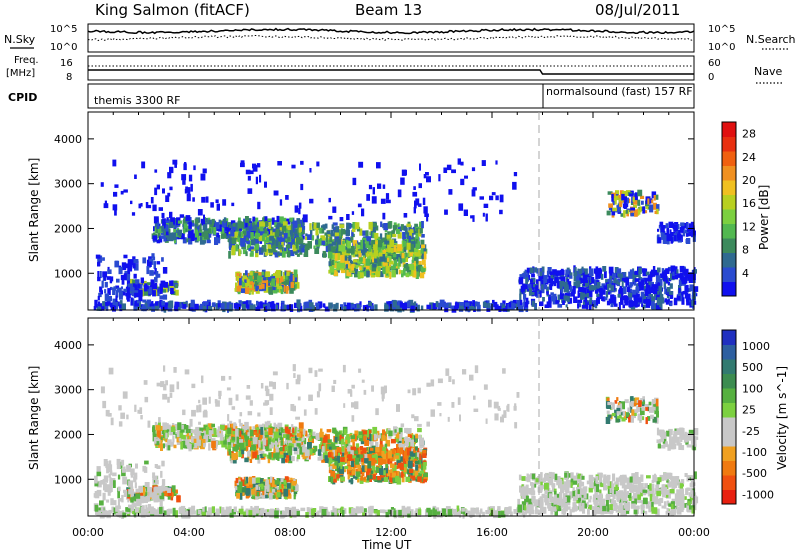 Image resolution: width=800 pixels, height=554 pixels. What do you see at coordinates (68, 139) in the screenshot?
I see `y-tick-label: 4000` at bounding box center [68, 139].